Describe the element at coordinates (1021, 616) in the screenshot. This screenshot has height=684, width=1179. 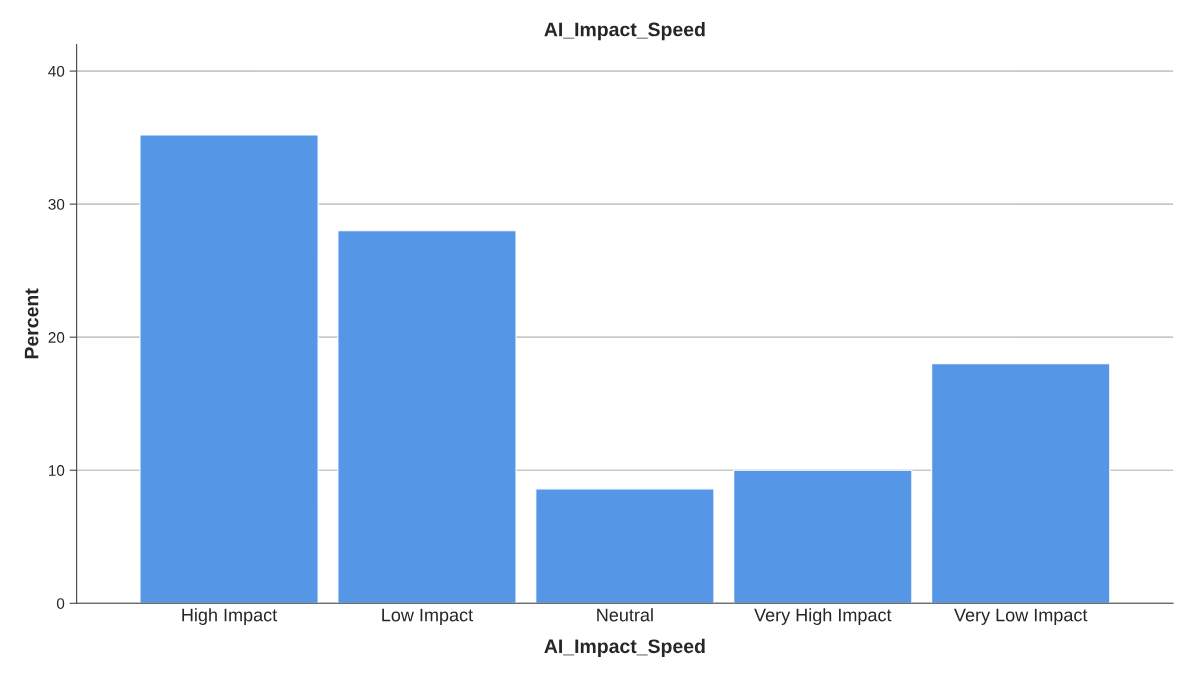
I see `x-tick-label: Very Low Impact` at that location.